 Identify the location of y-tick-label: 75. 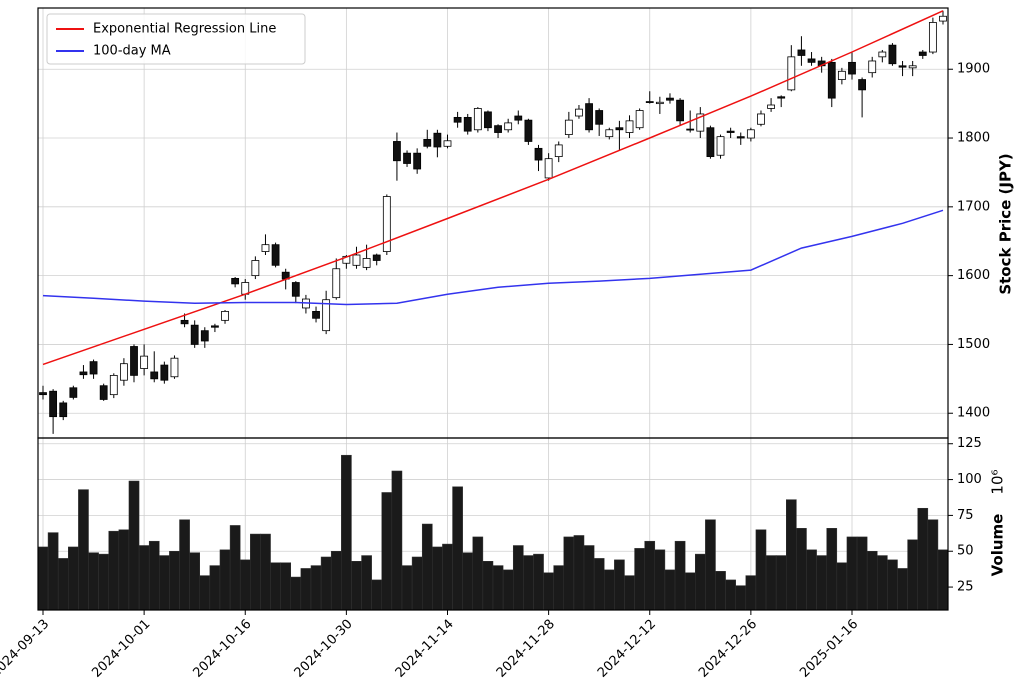
(965, 515).